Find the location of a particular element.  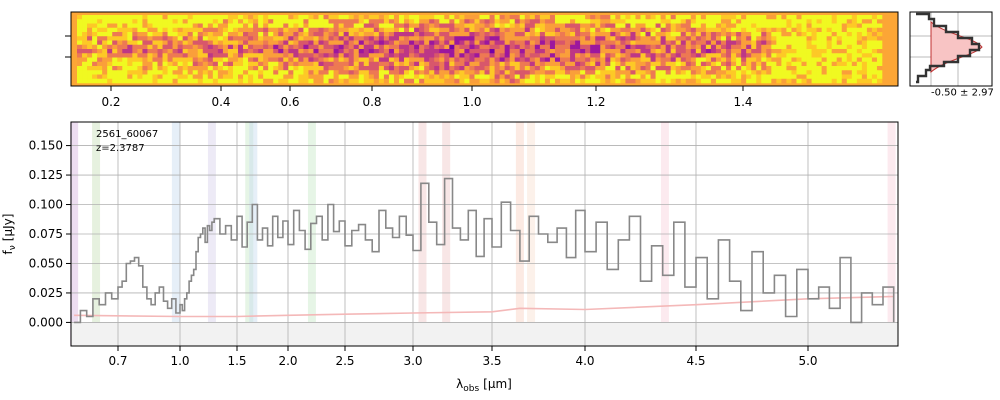

x-axis-label-subscript: obs is located at coordinates (471, 389).